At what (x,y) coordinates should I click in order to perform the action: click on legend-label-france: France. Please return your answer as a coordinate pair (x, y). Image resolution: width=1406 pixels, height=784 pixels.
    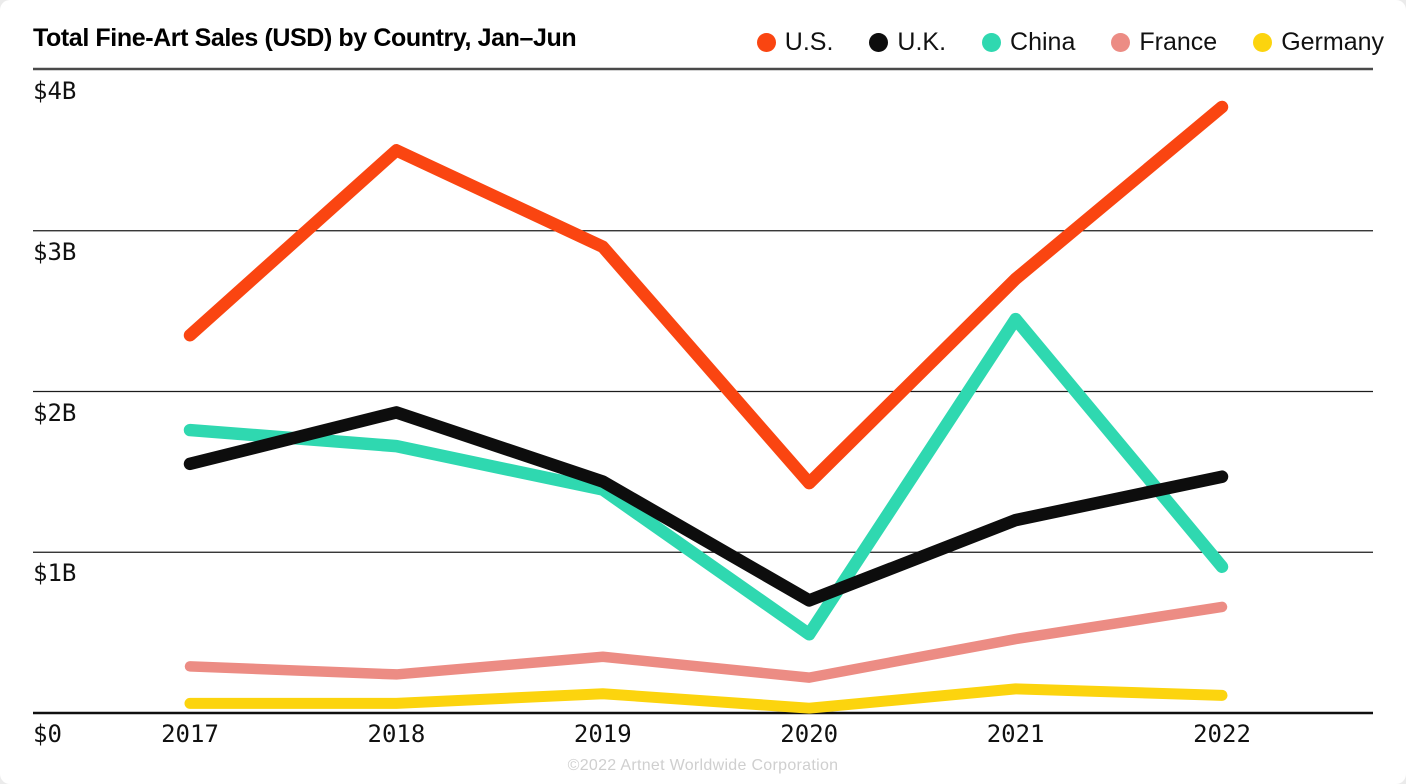
    Looking at the image, I should click on (1178, 42).